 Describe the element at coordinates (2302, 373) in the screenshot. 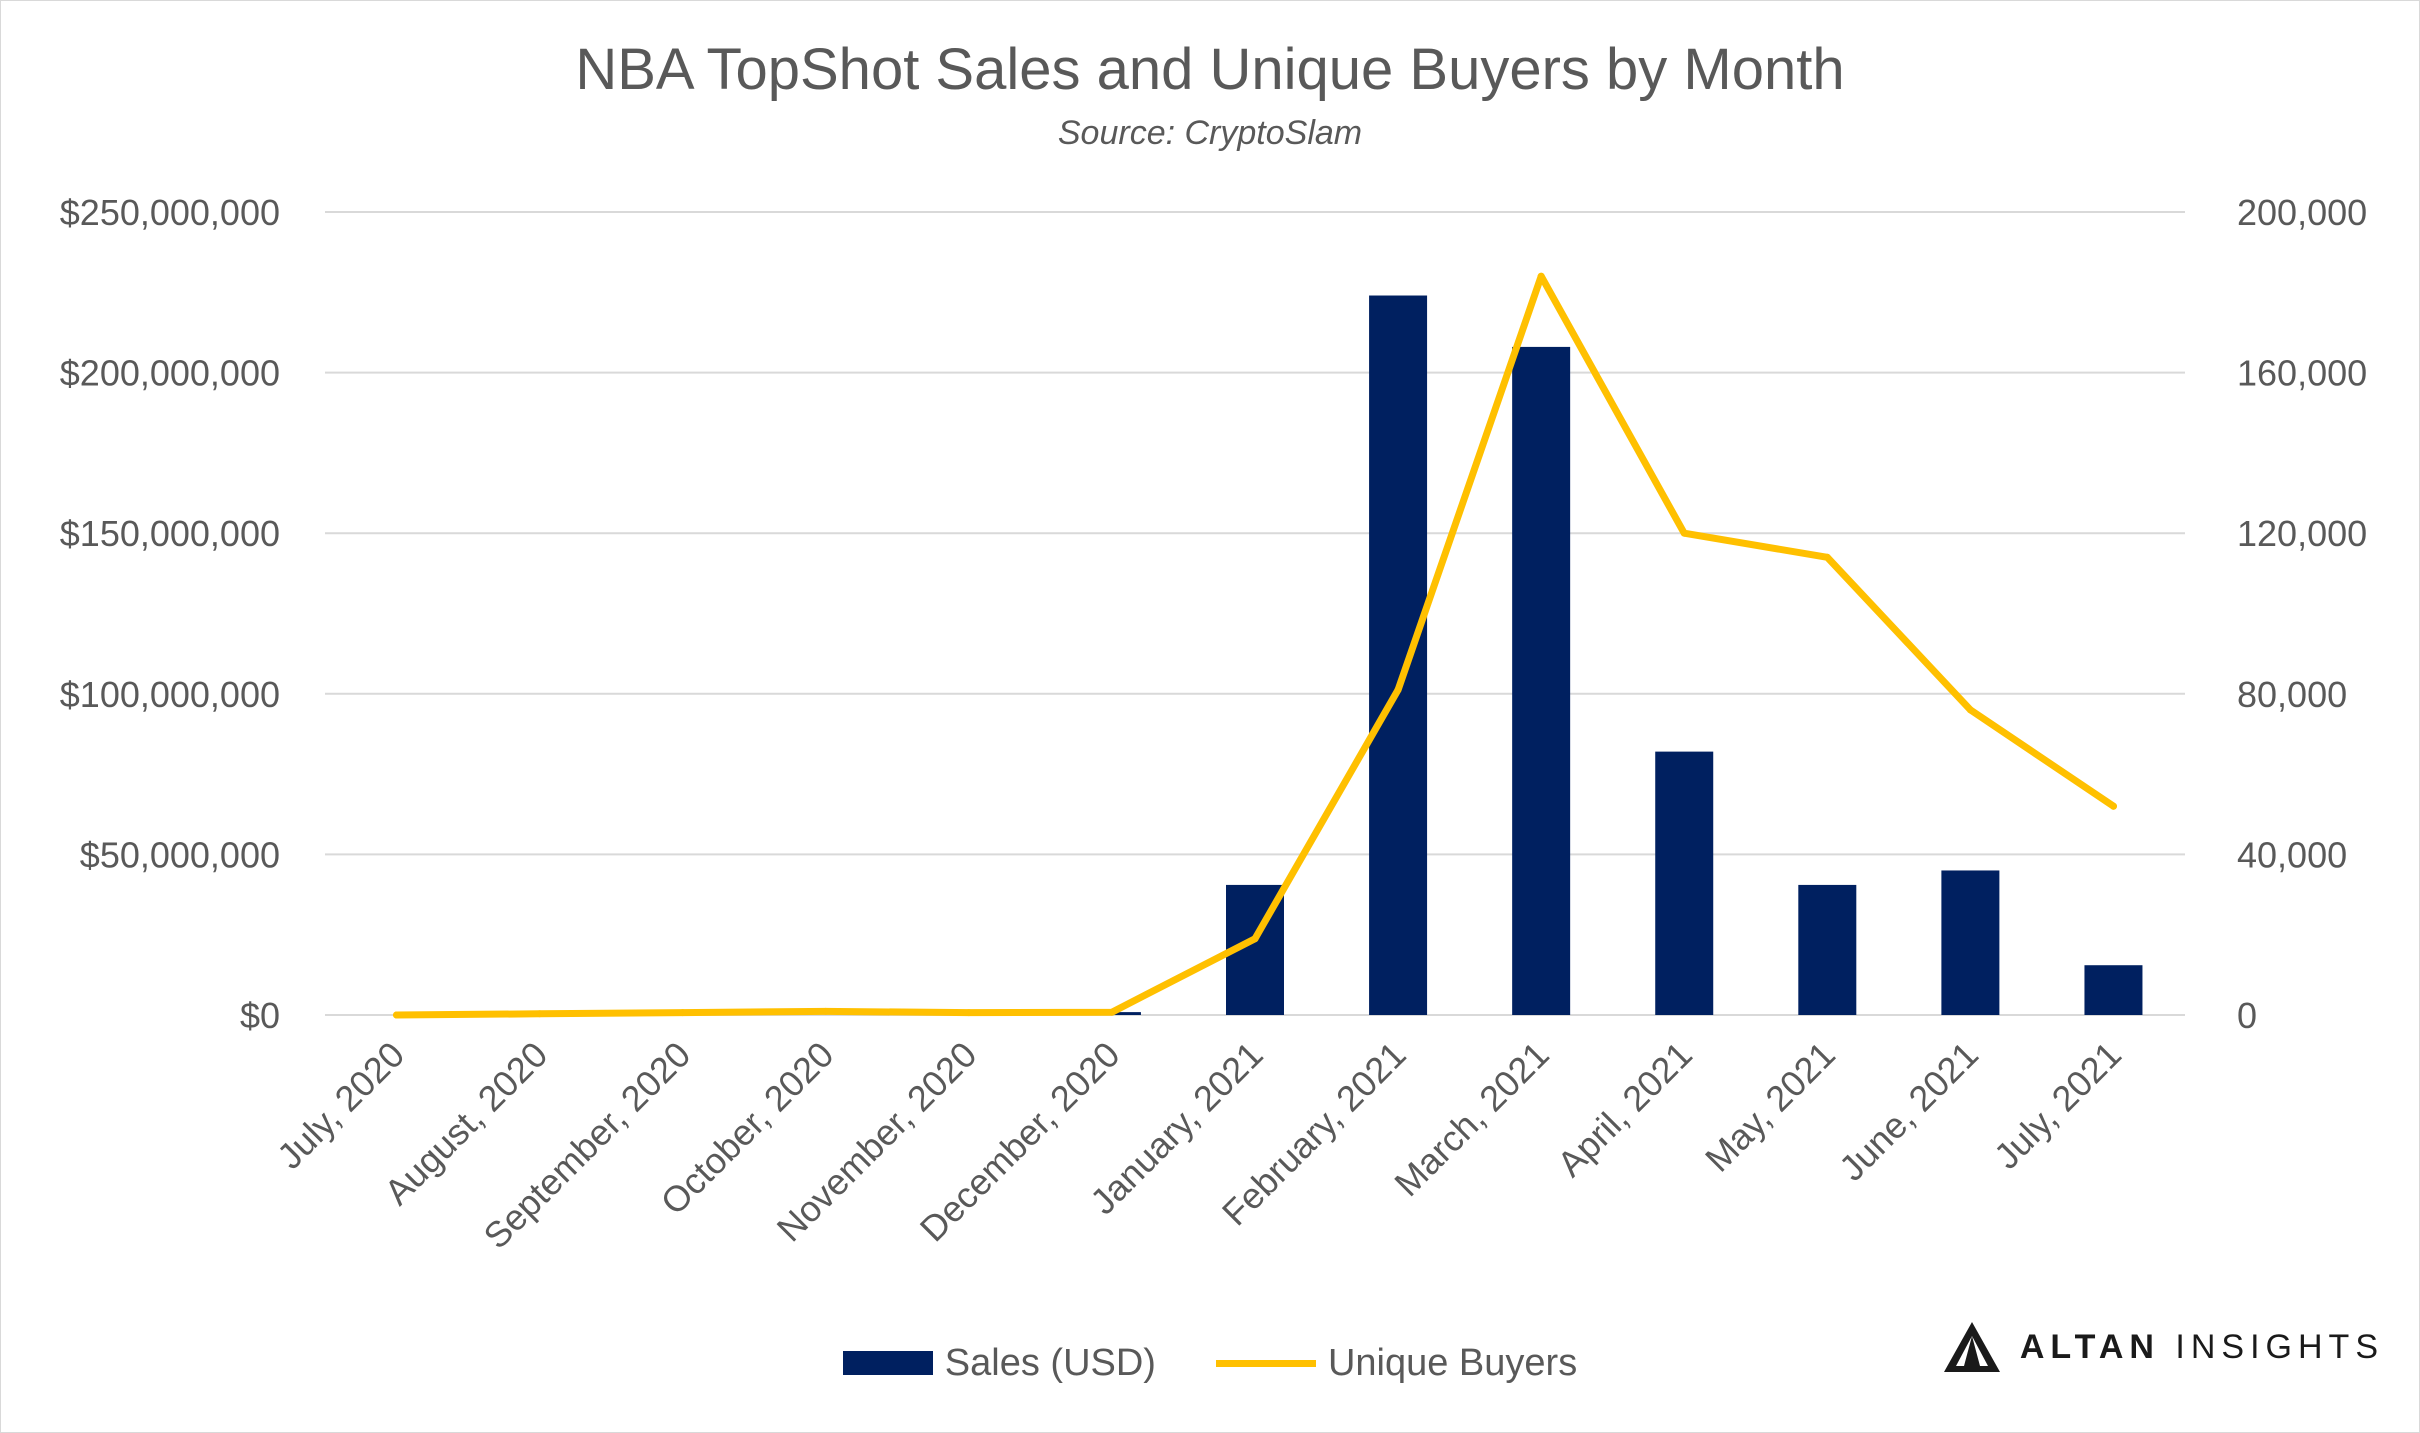

I see `y-right-tick-label: 160,000` at that location.